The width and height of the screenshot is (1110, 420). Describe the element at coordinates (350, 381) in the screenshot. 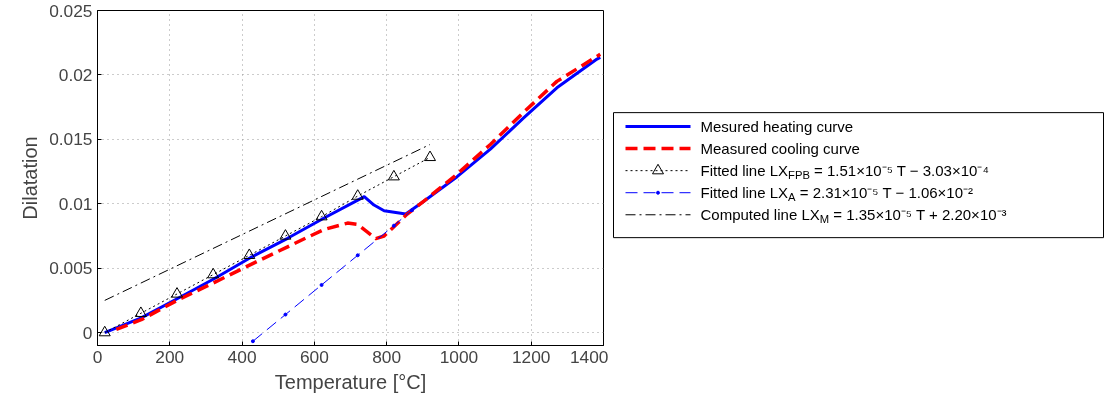

I see `x-axis-title: Temperature [°C]` at that location.